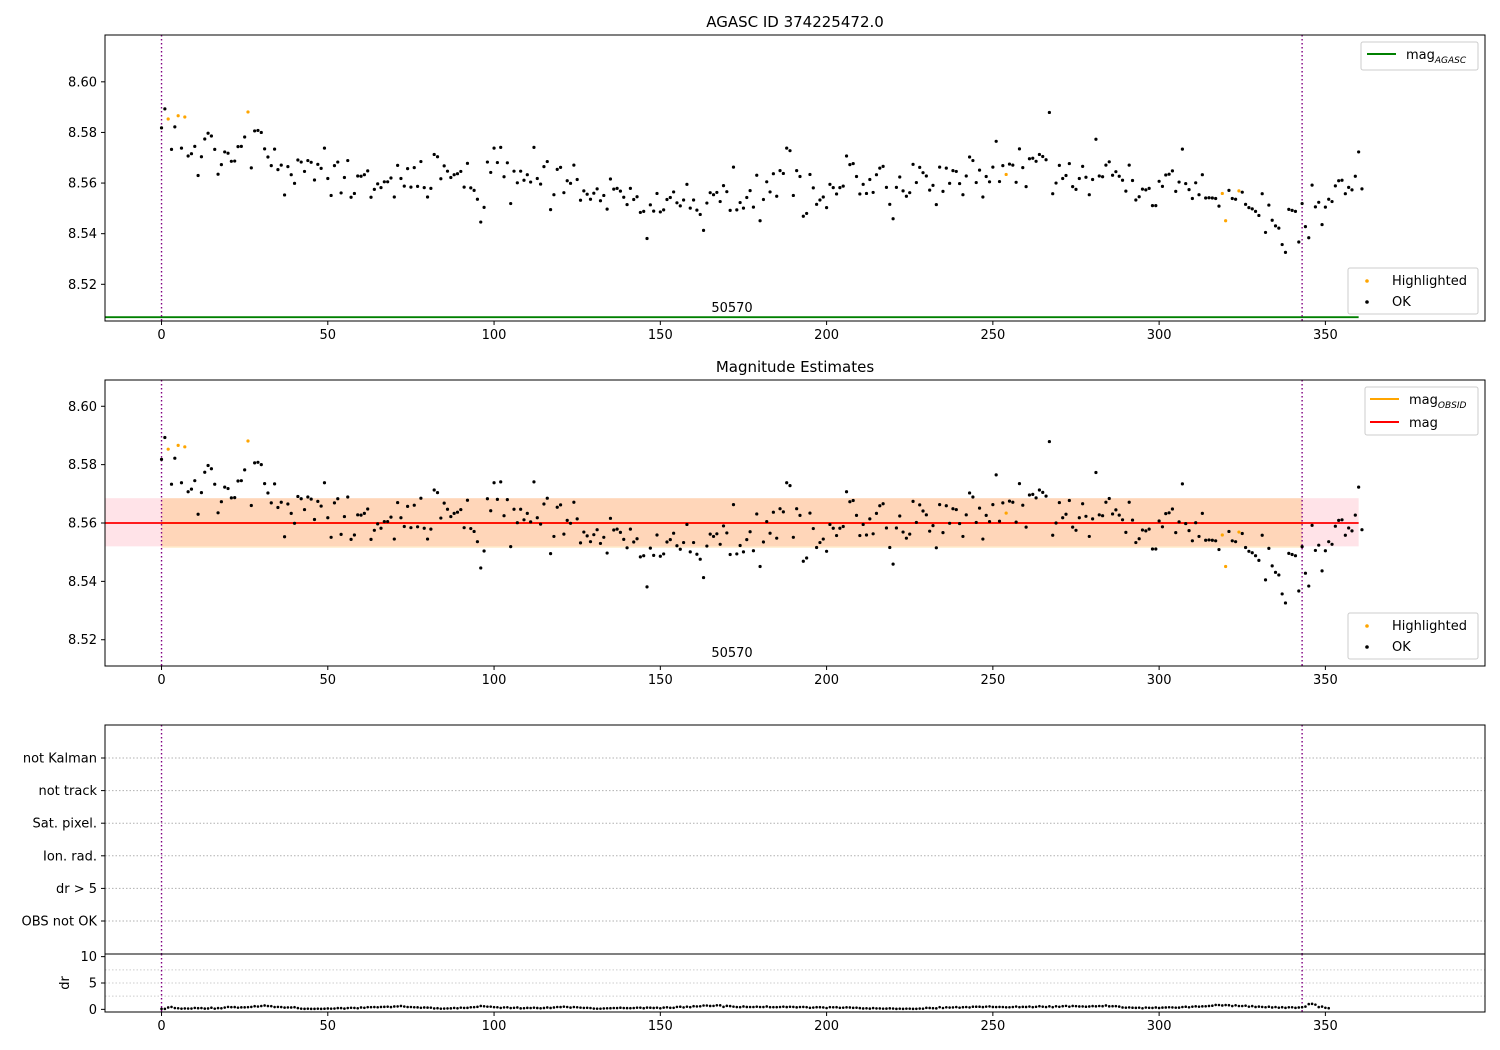 This screenshot has height=1050, width=1500. Describe the element at coordinates (328, 1026) in the screenshot. I see `x-tick-label: 50` at that location.